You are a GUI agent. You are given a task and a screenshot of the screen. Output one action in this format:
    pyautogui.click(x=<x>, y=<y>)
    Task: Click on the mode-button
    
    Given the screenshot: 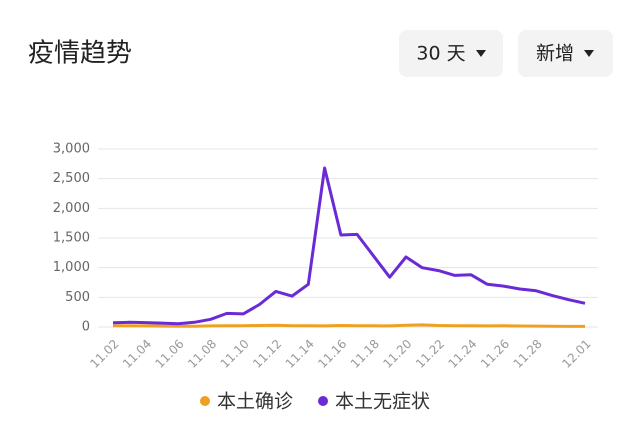 What is the action you would take?
    pyautogui.click(x=565, y=53)
    